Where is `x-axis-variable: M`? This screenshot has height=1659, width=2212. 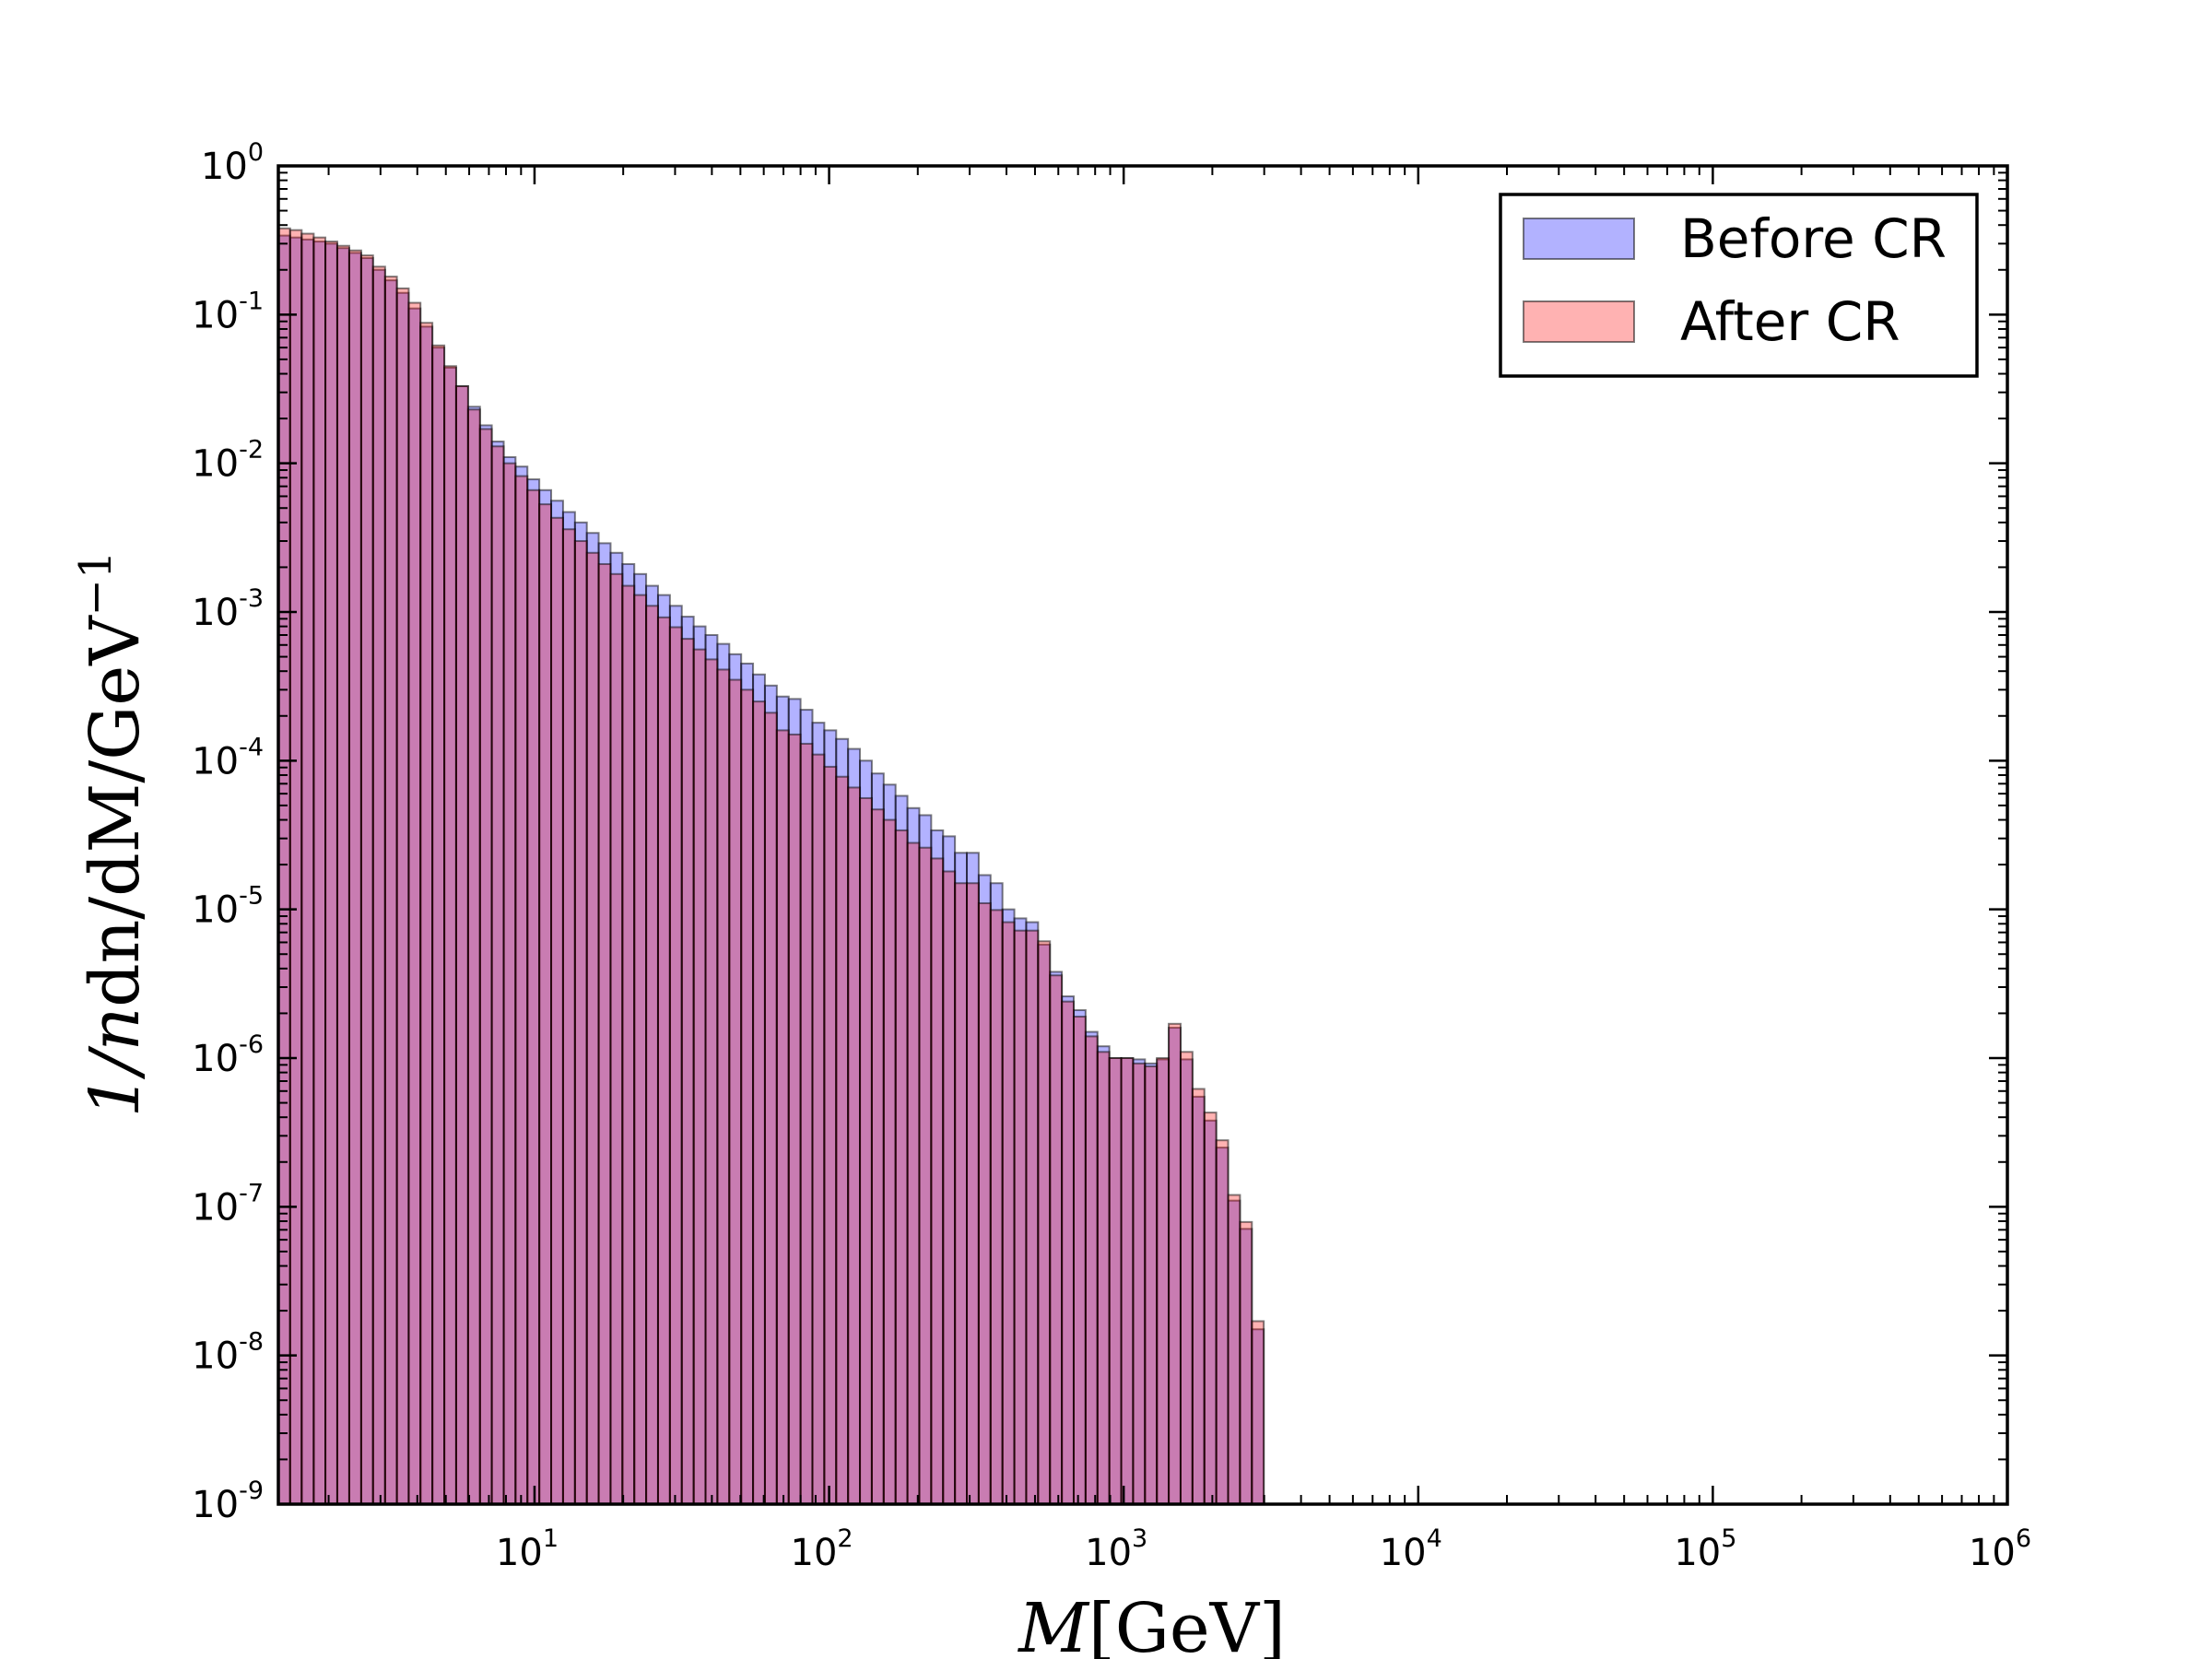 x-axis-variable: M is located at coordinates (1053, 1624).